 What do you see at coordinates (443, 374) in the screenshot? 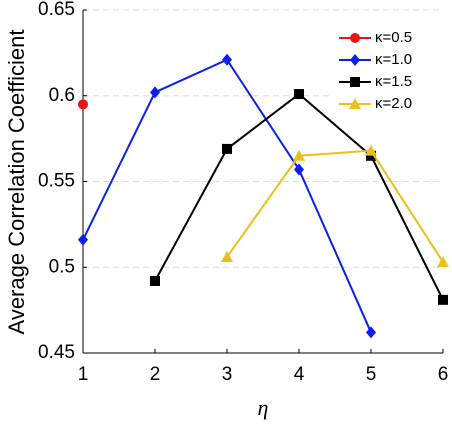
I see `x-tick-label: 6` at bounding box center [443, 374].